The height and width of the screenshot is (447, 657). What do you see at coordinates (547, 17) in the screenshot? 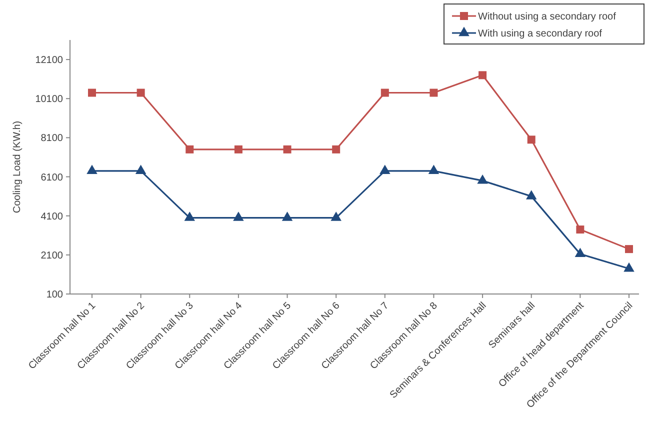
I see `legend-label: Without using a secondary roof` at bounding box center [547, 17].